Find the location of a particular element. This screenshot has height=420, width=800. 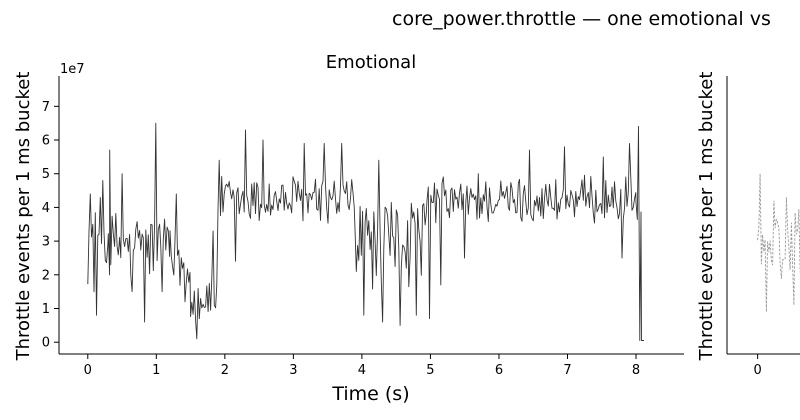

y-tick-label: 3 is located at coordinates (46, 242).